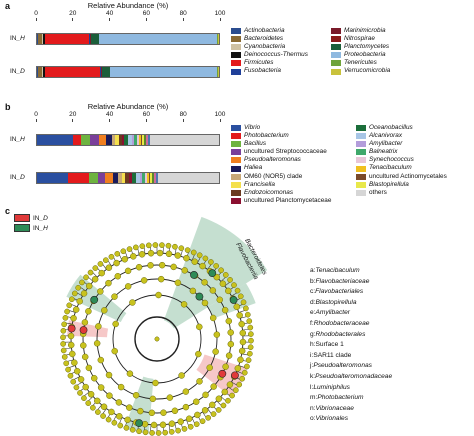 The height and width of the screenshot is (436, 474). I want to click on clade-key-item: e: Amylibacter, so click(351, 313).